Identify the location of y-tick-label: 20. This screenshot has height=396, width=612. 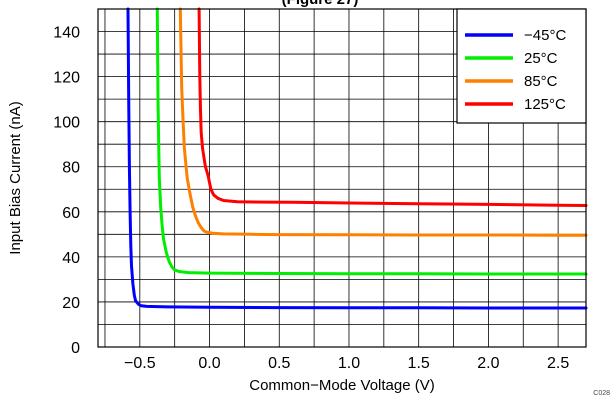
(71, 303).